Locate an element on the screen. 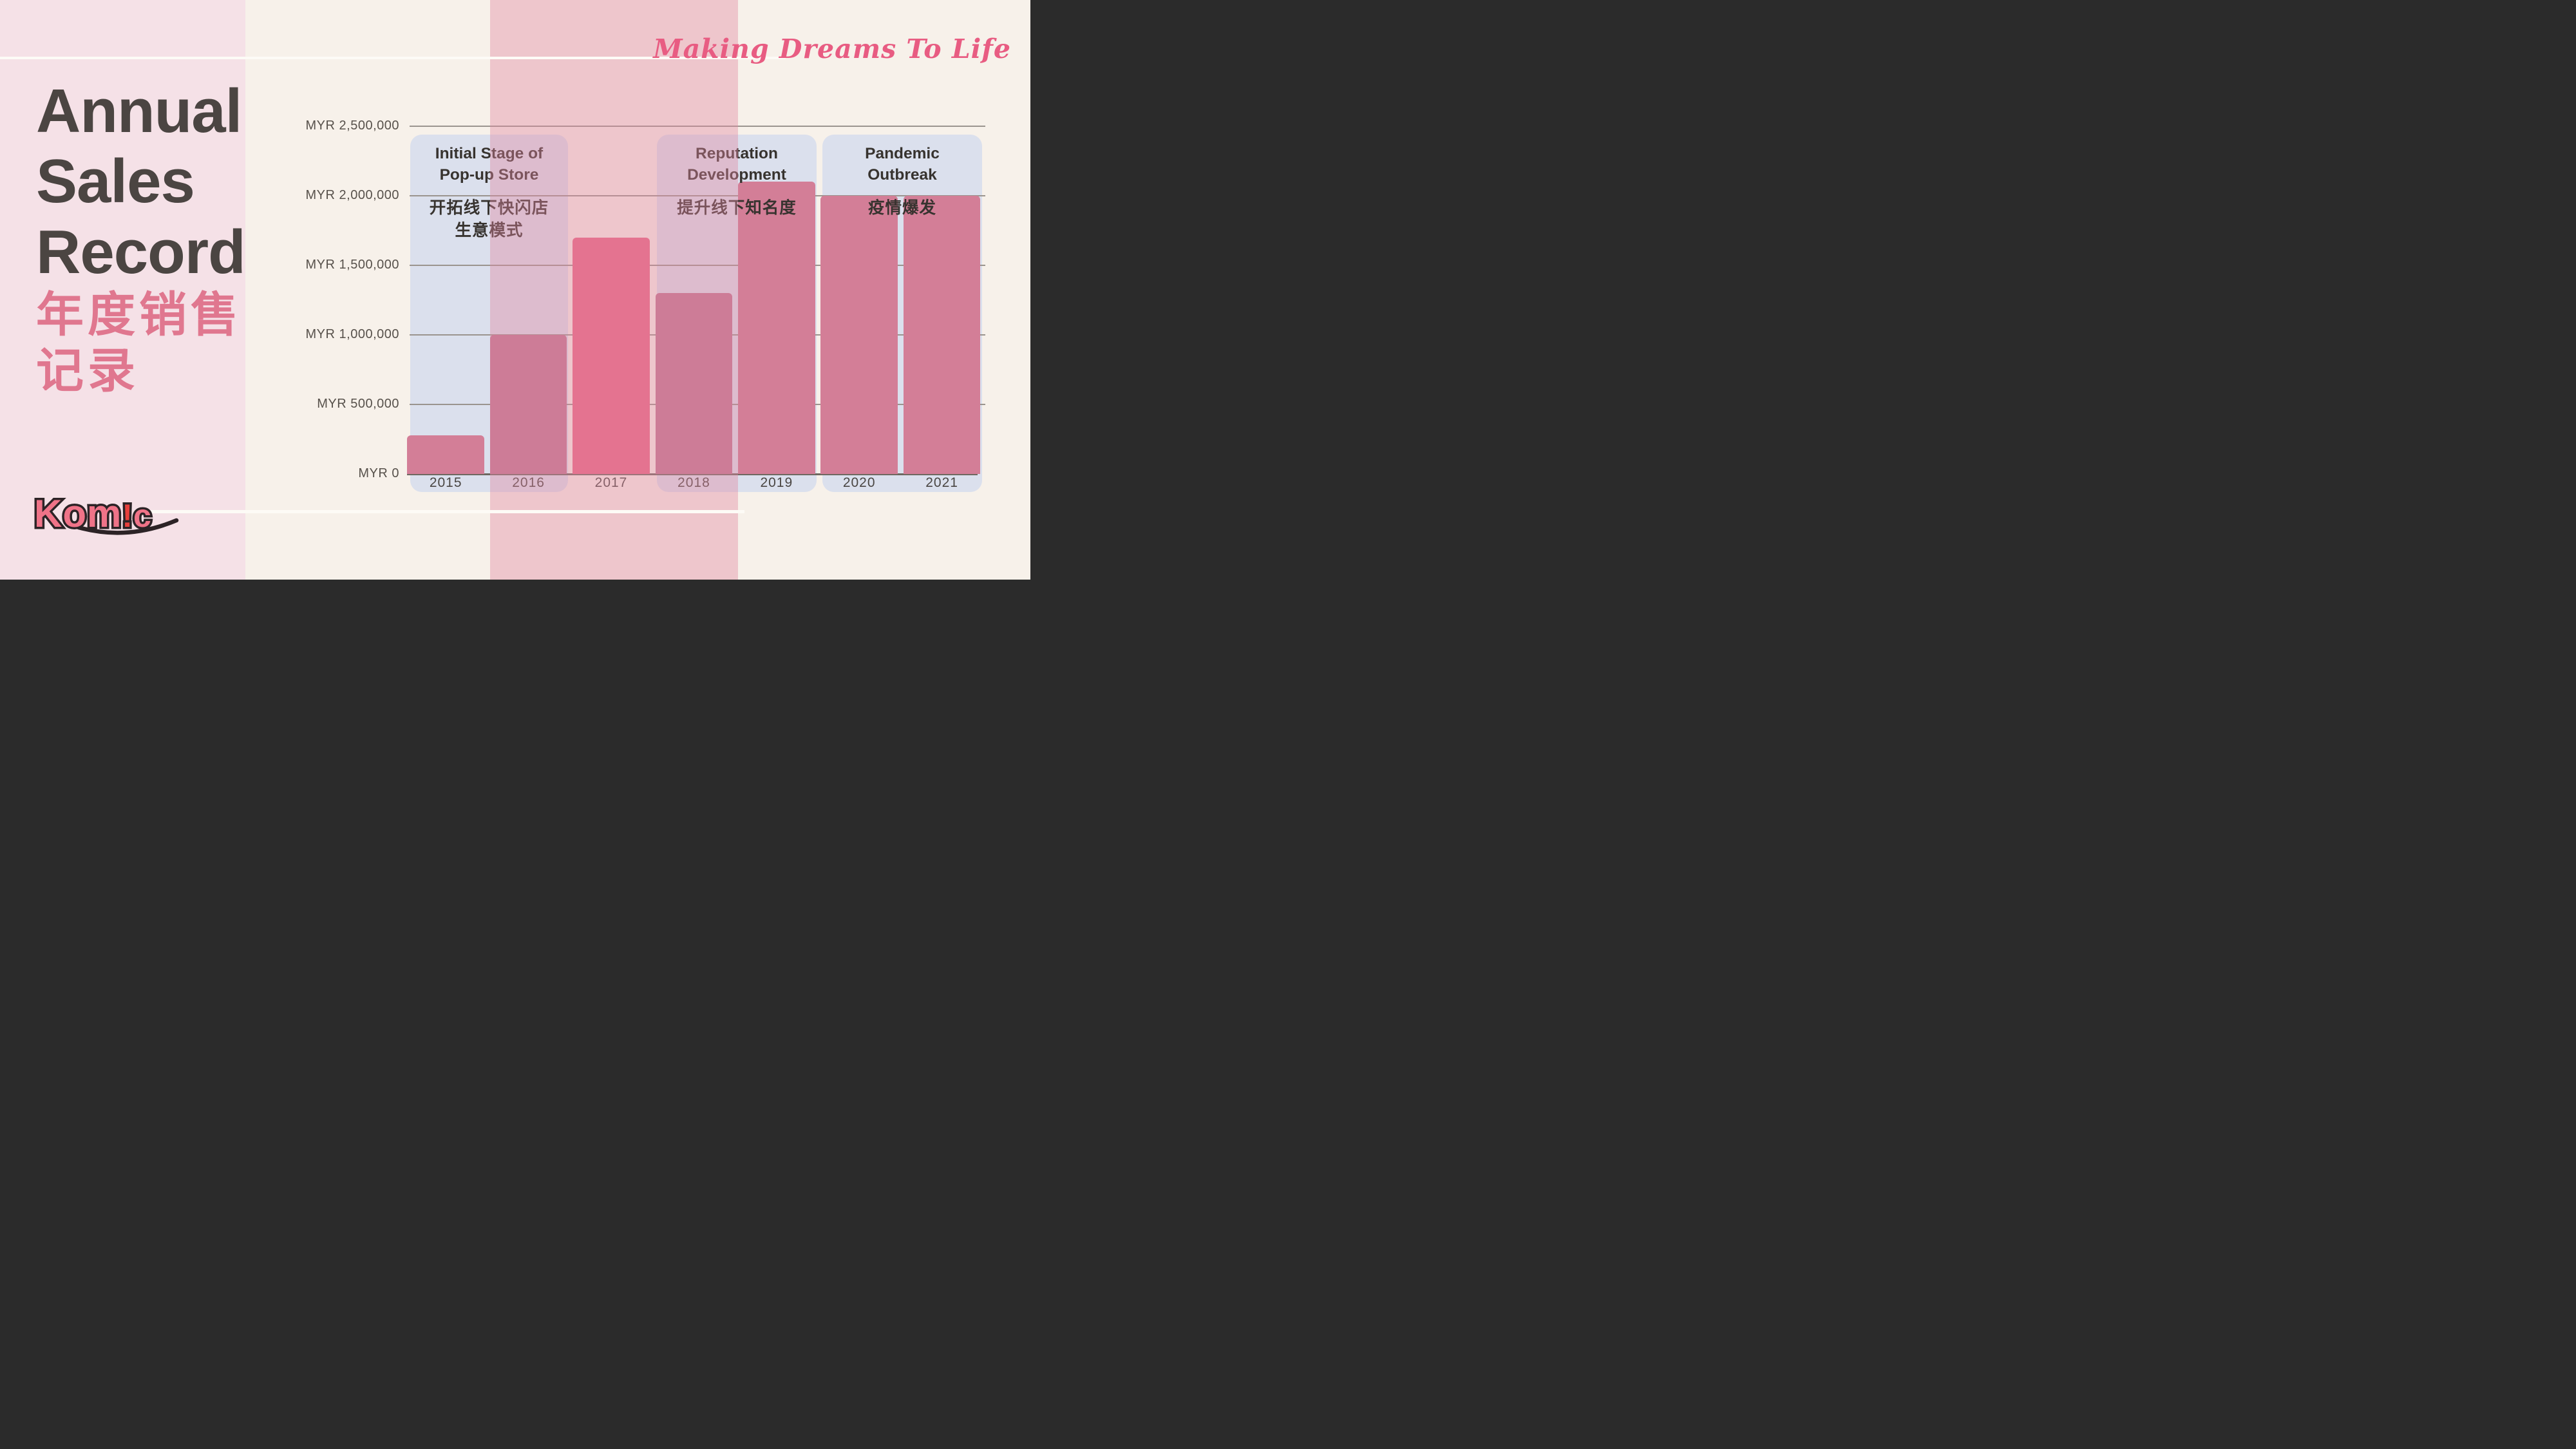 Image resolution: width=2576 pixels, height=1449 pixels. page-subtitle-line2: 记录 is located at coordinates (87, 370).